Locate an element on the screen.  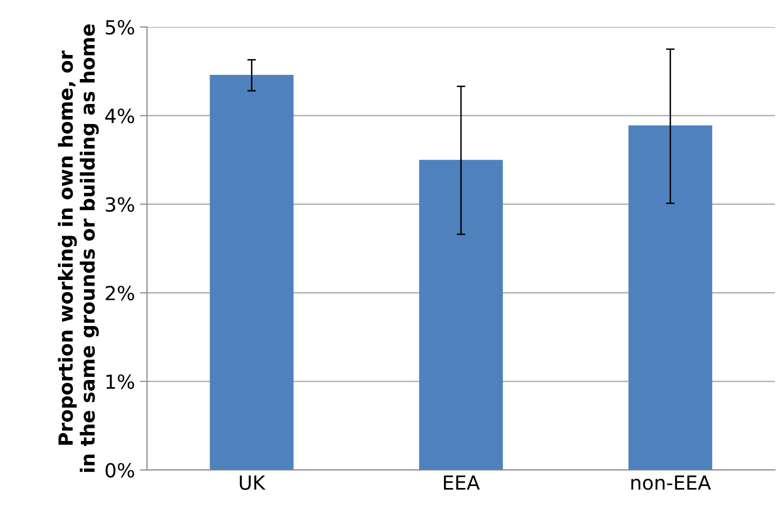
x-tick-label: non-EEA is located at coordinates (671, 482).